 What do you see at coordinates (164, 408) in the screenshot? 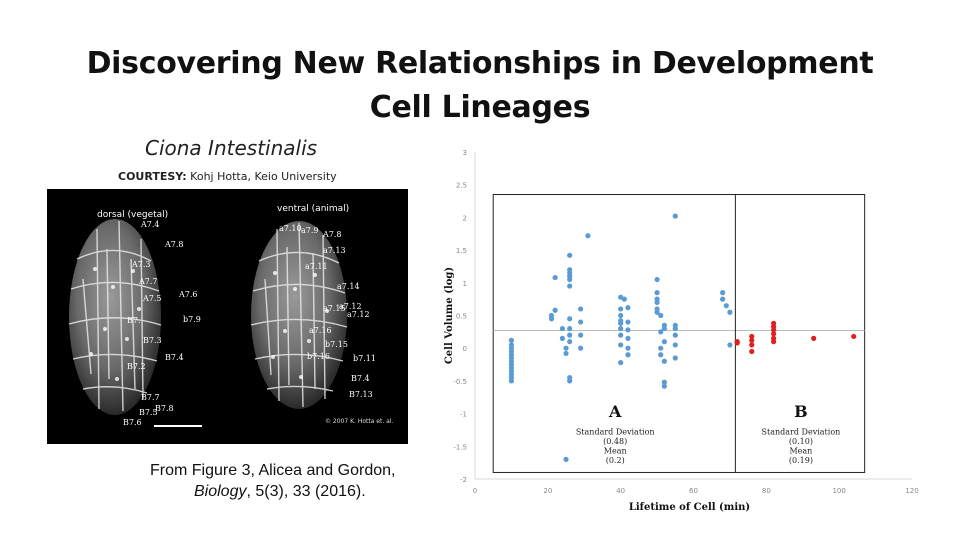
I see `left-cell-label: B7.8` at bounding box center [164, 408].